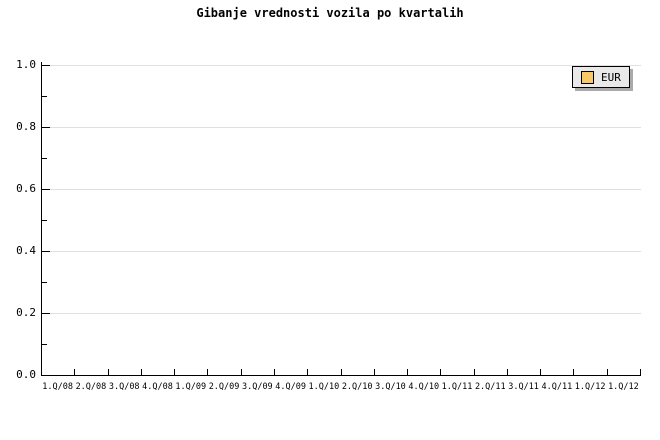 The width and height of the screenshot is (660, 440). I want to click on x-axis-category-label: 1.Q/10, so click(324, 387).